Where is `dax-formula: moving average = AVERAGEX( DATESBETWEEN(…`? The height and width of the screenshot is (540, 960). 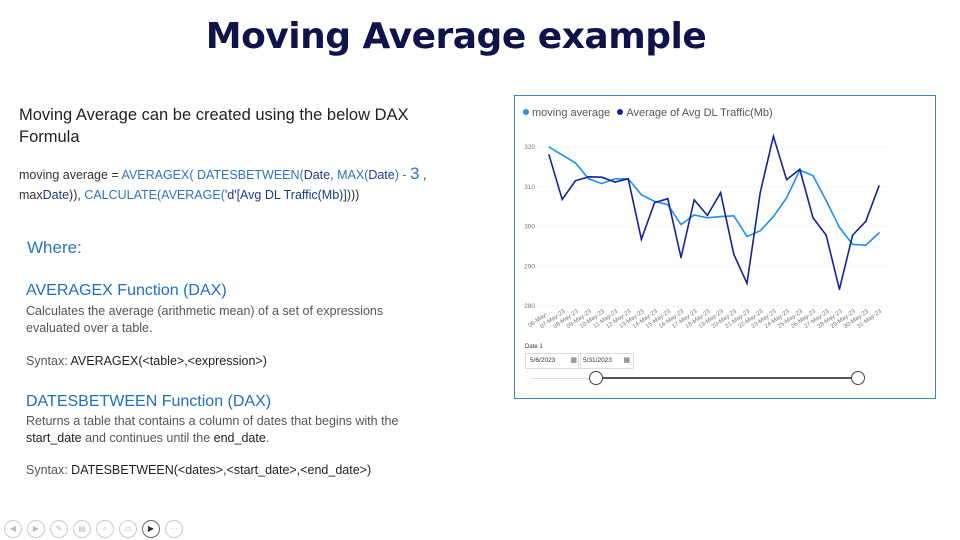
dax-formula: moving average = AVERAGEX( DATESBETWEEN(… is located at coordinates (223, 183).